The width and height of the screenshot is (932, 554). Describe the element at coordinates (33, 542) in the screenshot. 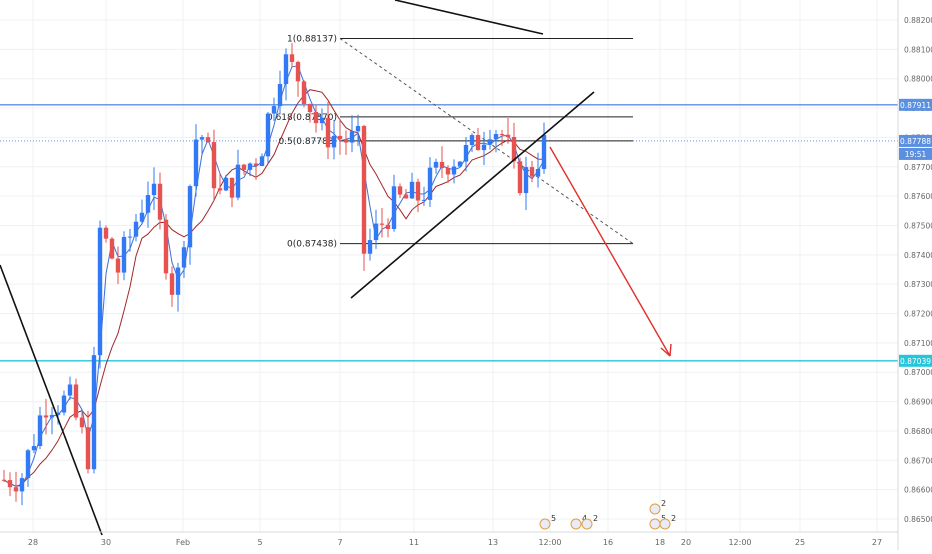

I see `time-tick-label: 28` at that location.